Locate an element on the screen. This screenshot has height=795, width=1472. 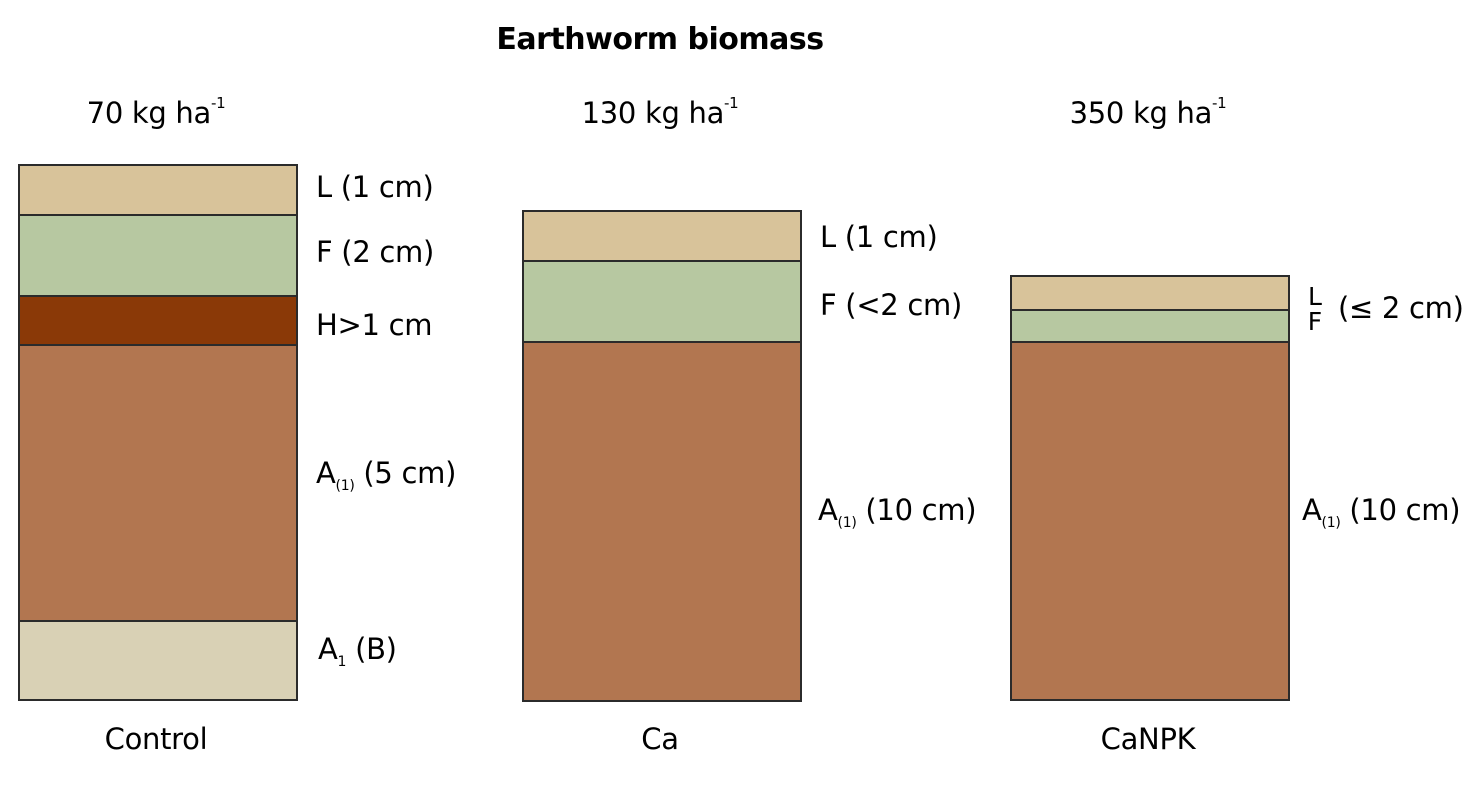
soil-column-canpk is located at coordinates (1150, 488).